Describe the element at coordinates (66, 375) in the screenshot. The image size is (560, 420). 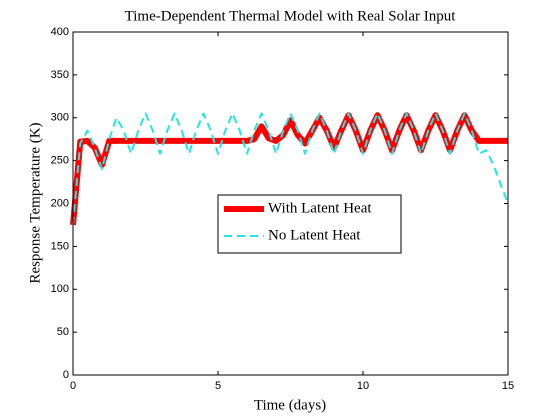
I see `y-tick-label: 0` at that location.